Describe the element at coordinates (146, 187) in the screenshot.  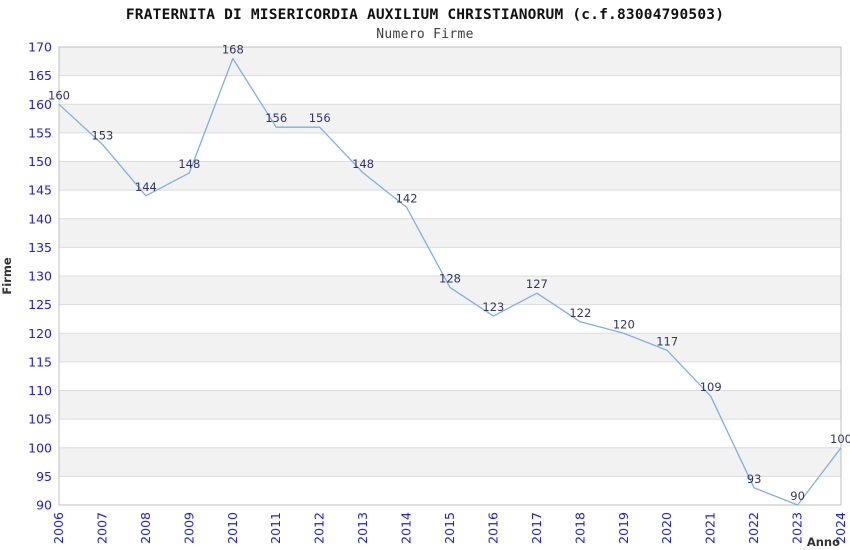
I see `data-label: 144` at that location.